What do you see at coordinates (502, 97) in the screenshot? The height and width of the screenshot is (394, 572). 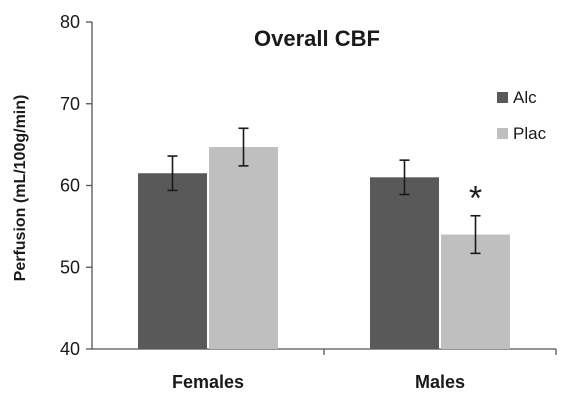 I see `legend-swatch-alc` at bounding box center [502, 97].